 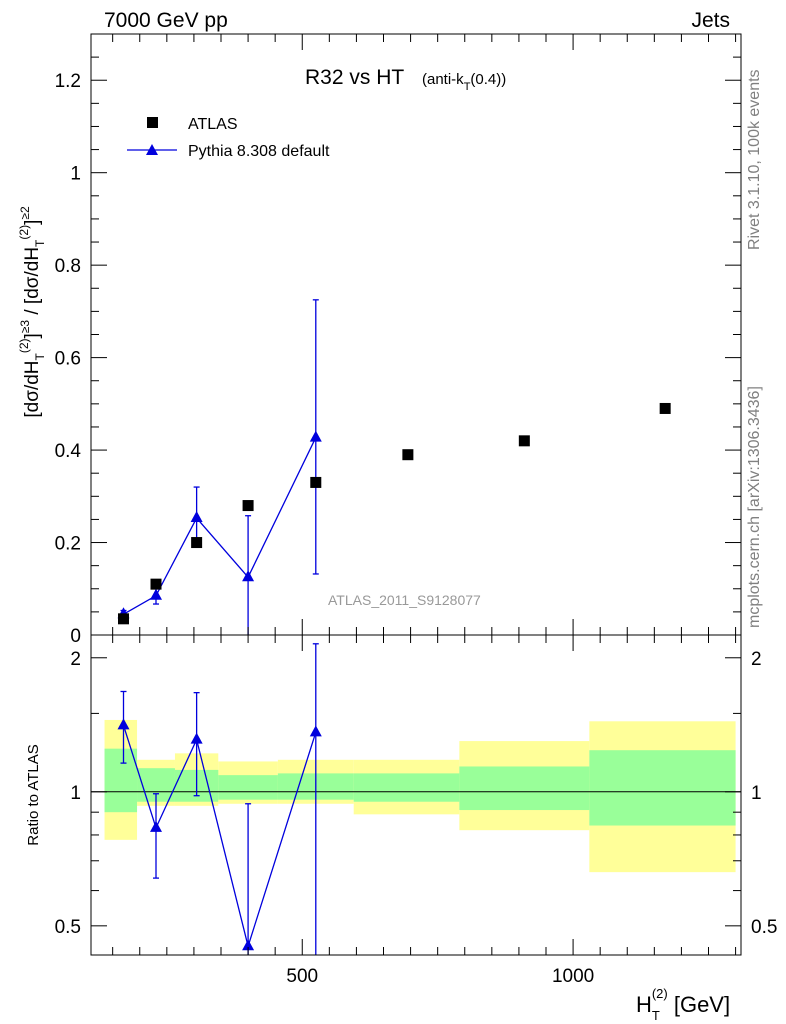 I want to click on title-suffix-sub: T, so click(x=467, y=87).